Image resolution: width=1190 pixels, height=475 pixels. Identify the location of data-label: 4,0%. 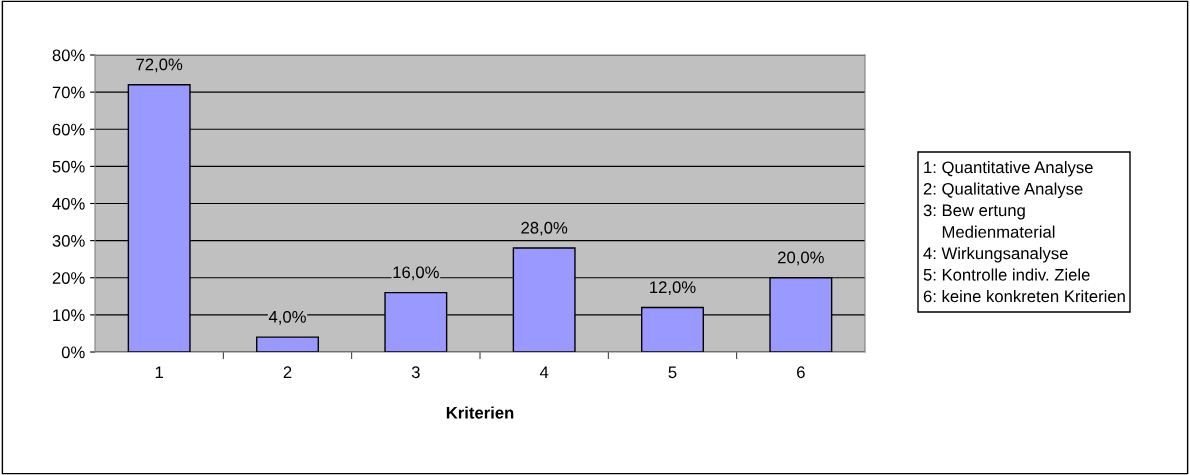
(287, 317).